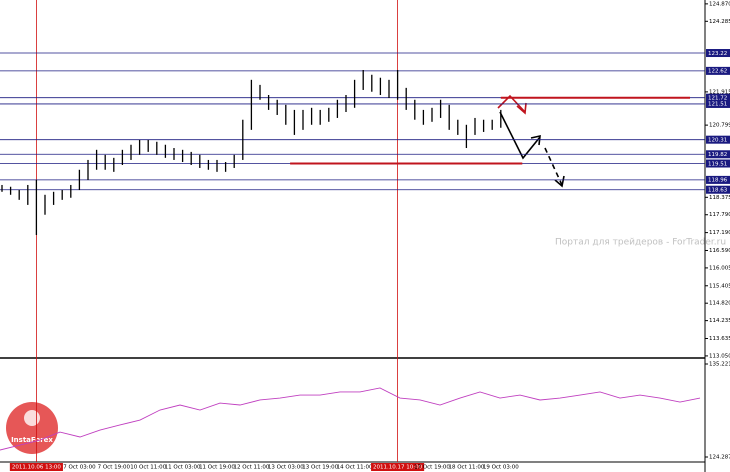 Image resolution: width=730 pixels, height=472 pixels. What do you see at coordinates (217, 468) in the screenshot?
I see `x-tick-label: 11 Oct 19:00` at bounding box center [217, 468].